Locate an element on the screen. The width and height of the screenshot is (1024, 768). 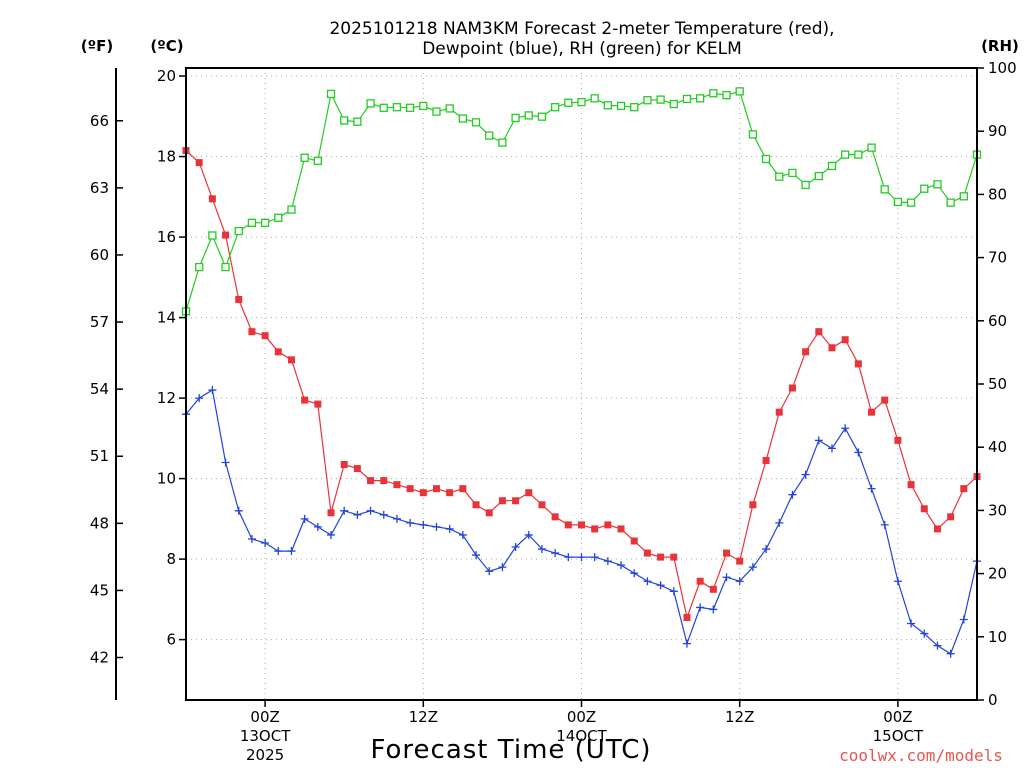
rh-axis-ticks: 0 10 20 30 40 50 60 70 80 90 100 is located at coordinates (997, 384).